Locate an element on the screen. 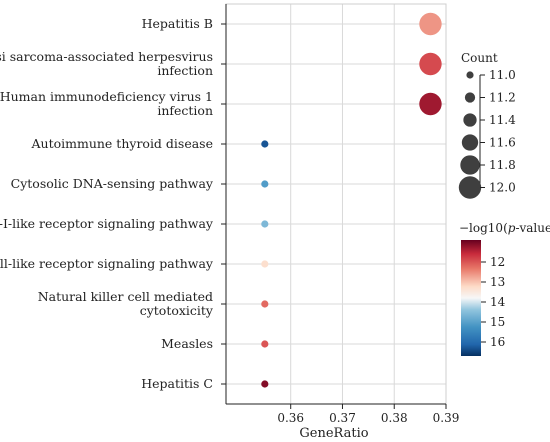  x-tick-label: 0.37 is located at coordinates (342, 418).